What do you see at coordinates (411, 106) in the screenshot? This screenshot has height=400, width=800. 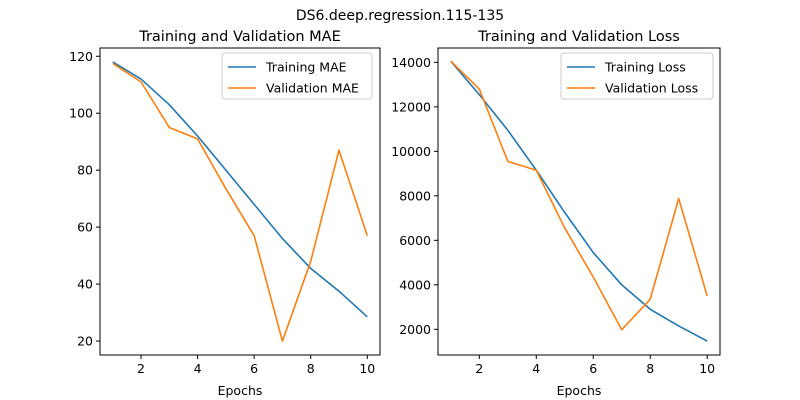 I see `y-tick-label: 12000` at bounding box center [411, 106].